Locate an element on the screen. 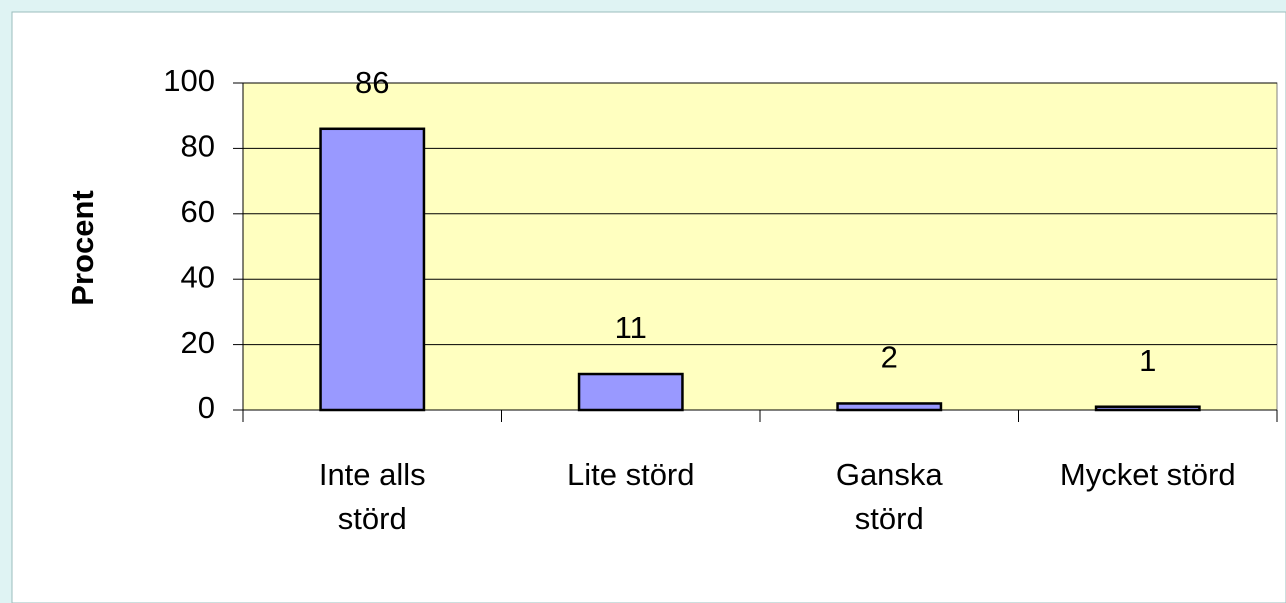 This screenshot has height=603, width=1286. x-tick-label: Mycket störd is located at coordinates (1147, 474).